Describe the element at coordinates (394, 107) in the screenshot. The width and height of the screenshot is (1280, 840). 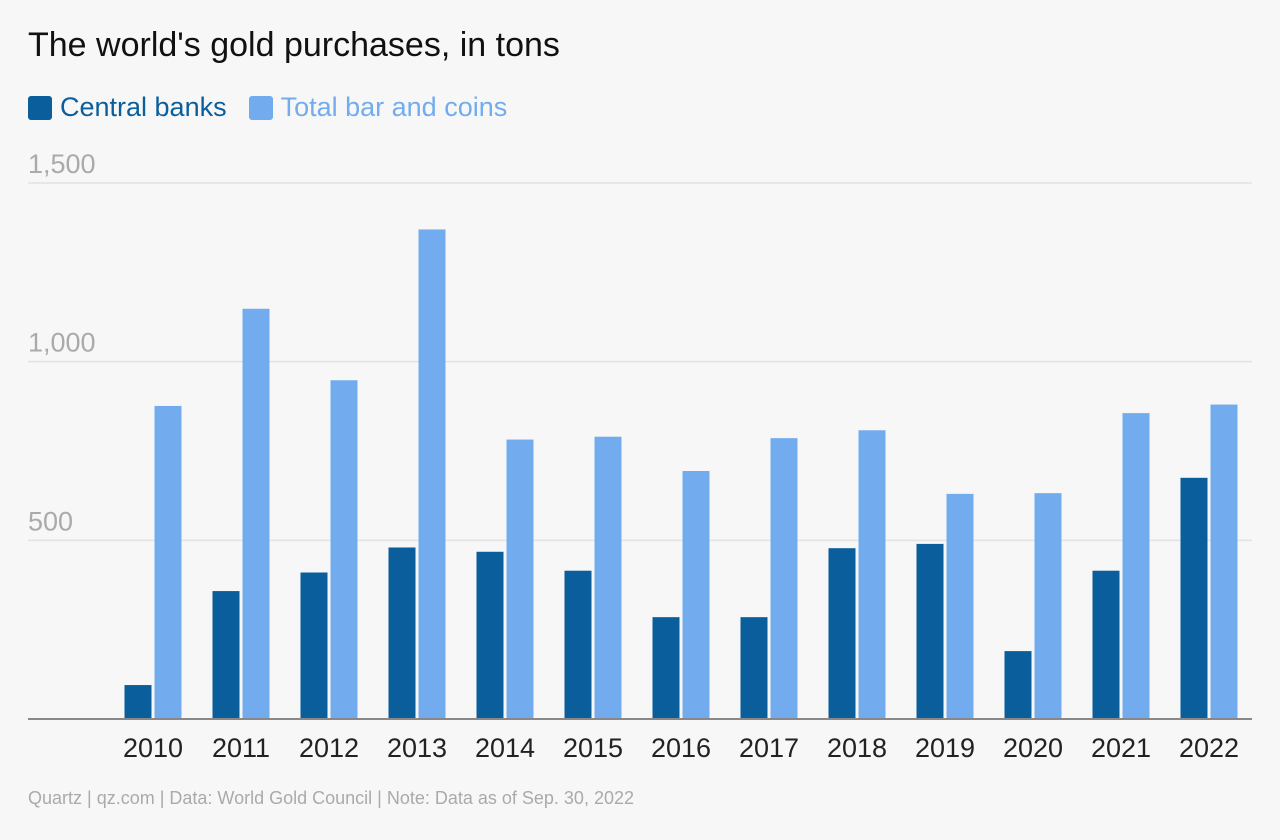
I see `legend-label-total-bar-and-coins: Total bar and coins` at that location.